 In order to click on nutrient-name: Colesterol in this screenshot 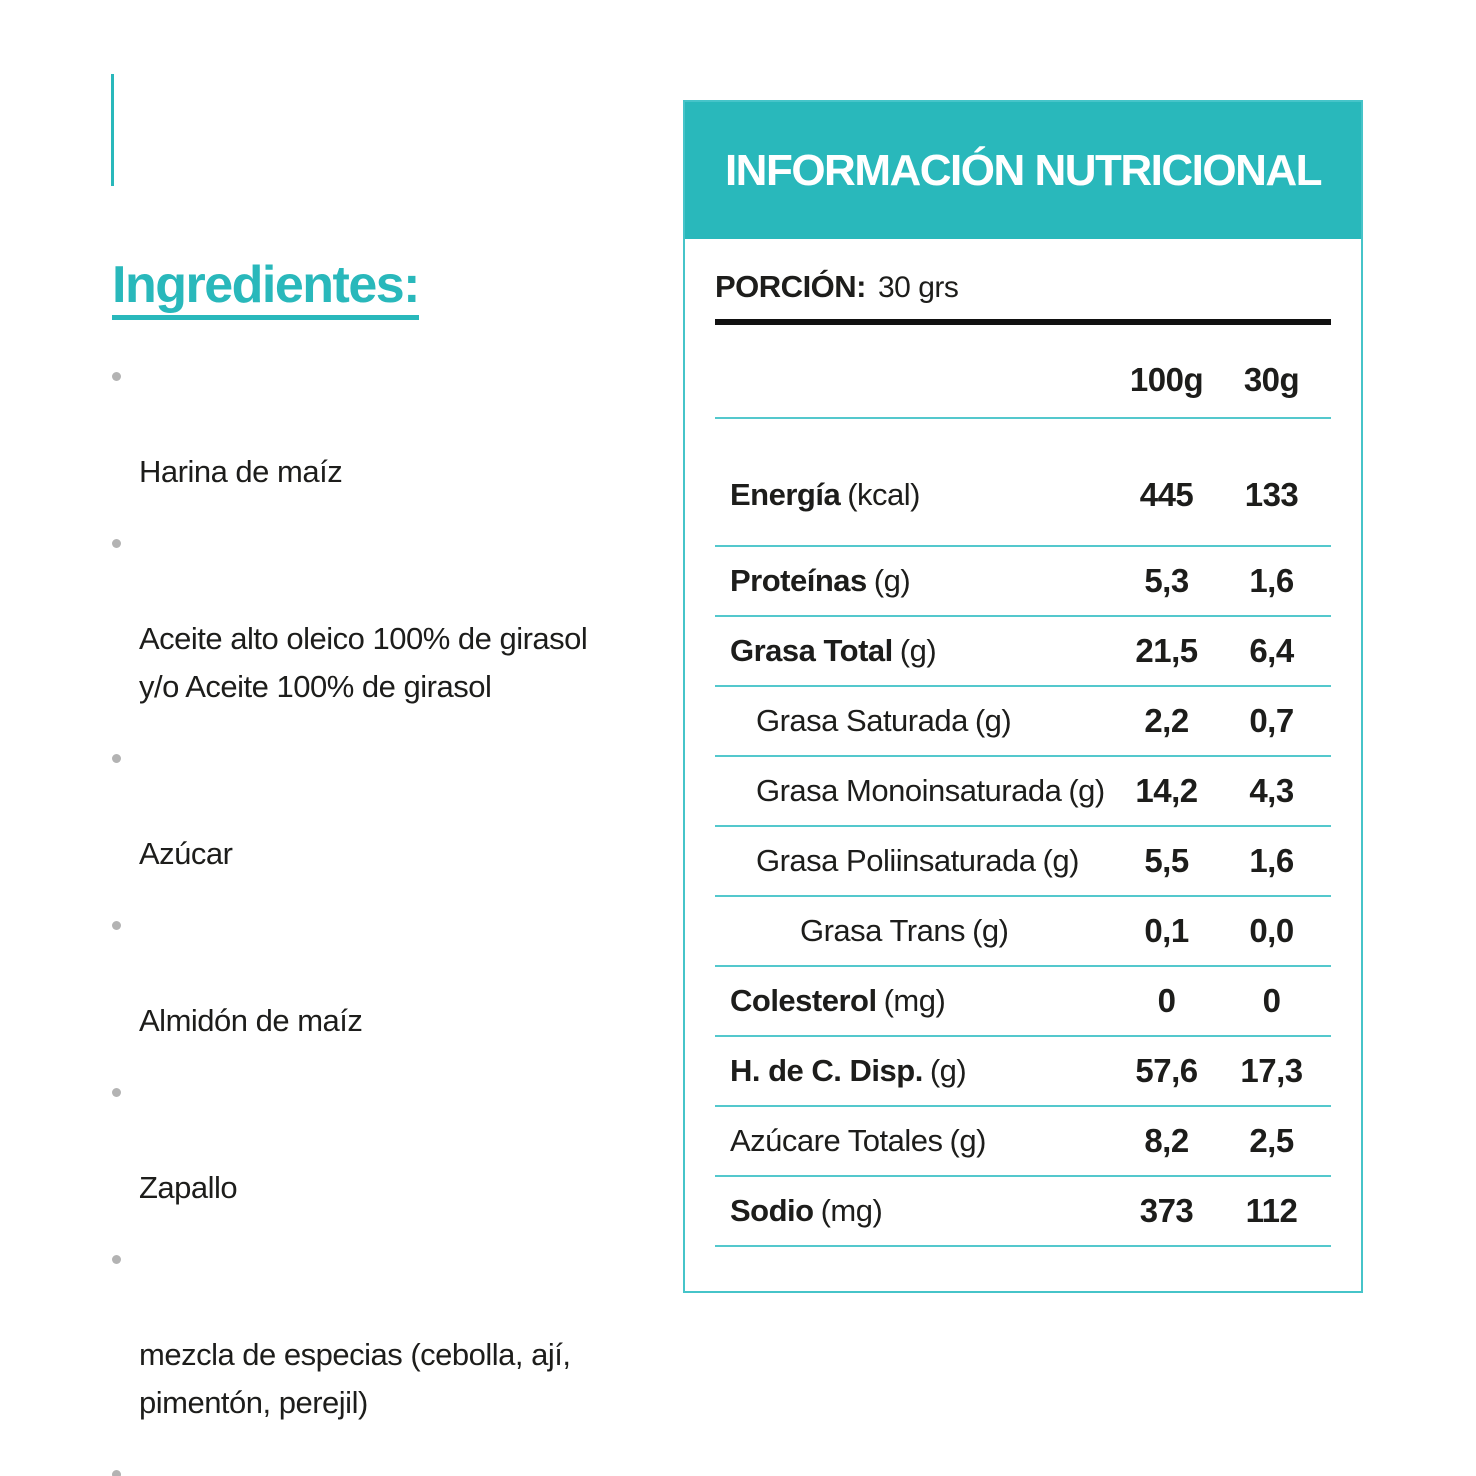, I will do `click(803, 1000)`.